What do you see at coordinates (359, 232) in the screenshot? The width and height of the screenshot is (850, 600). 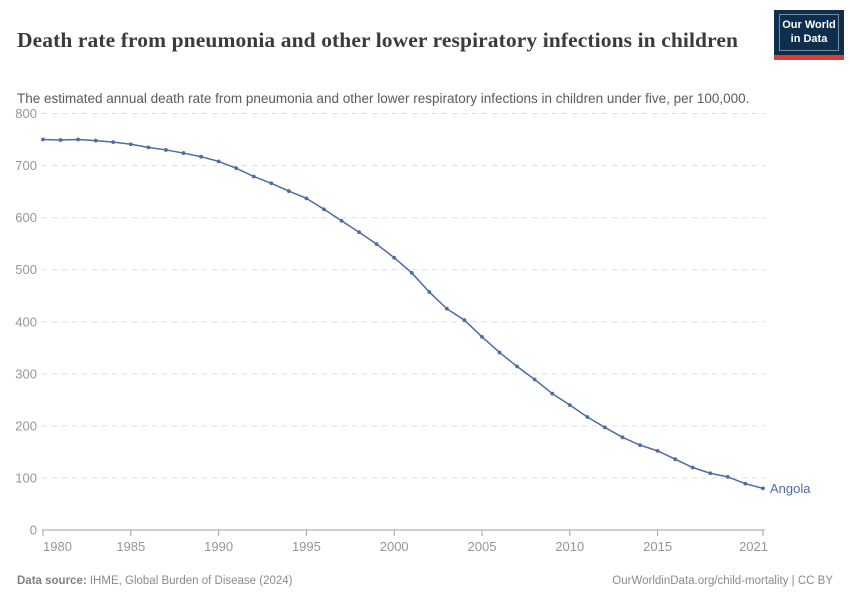 I see `data-point-1998` at bounding box center [359, 232].